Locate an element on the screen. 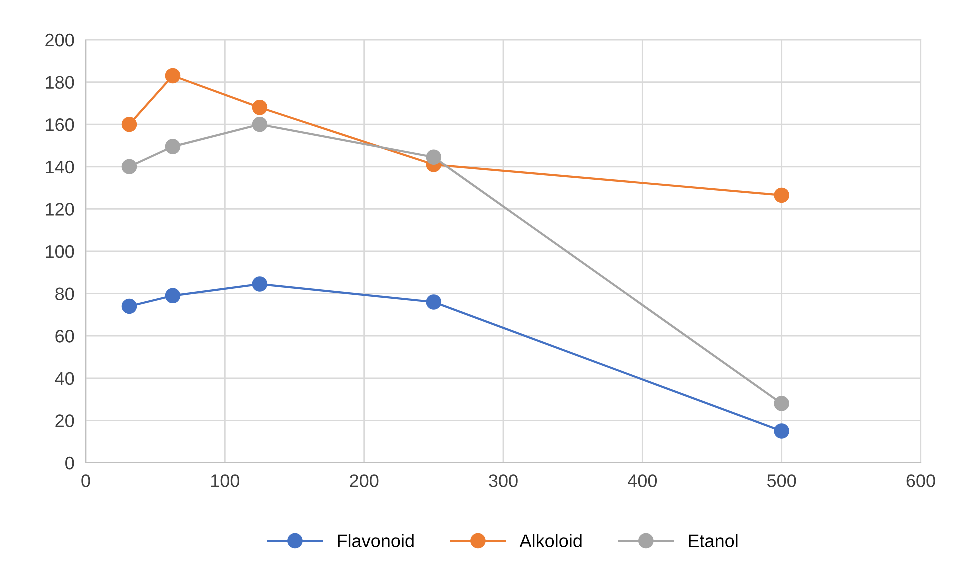  legend-label: Alkoloid is located at coordinates (551, 541).